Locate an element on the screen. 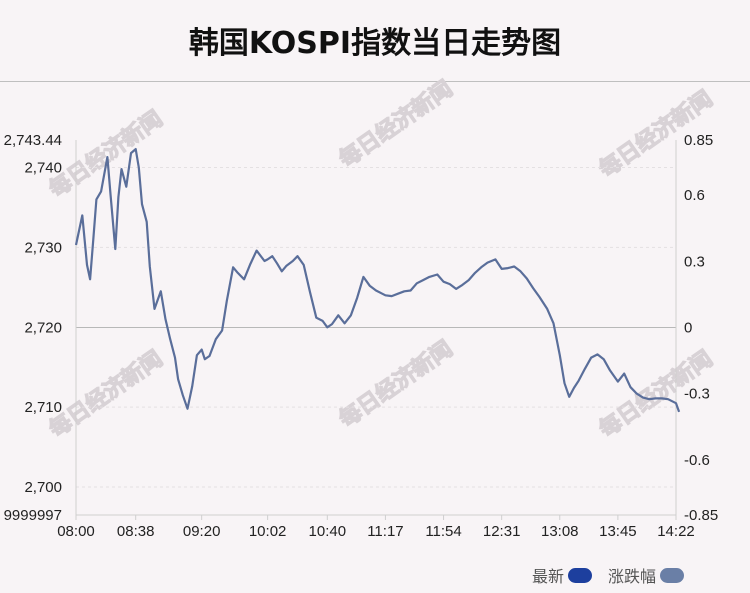 This screenshot has width=750, height=593. x-tick-label: 11:17 is located at coordinates (385, 531).